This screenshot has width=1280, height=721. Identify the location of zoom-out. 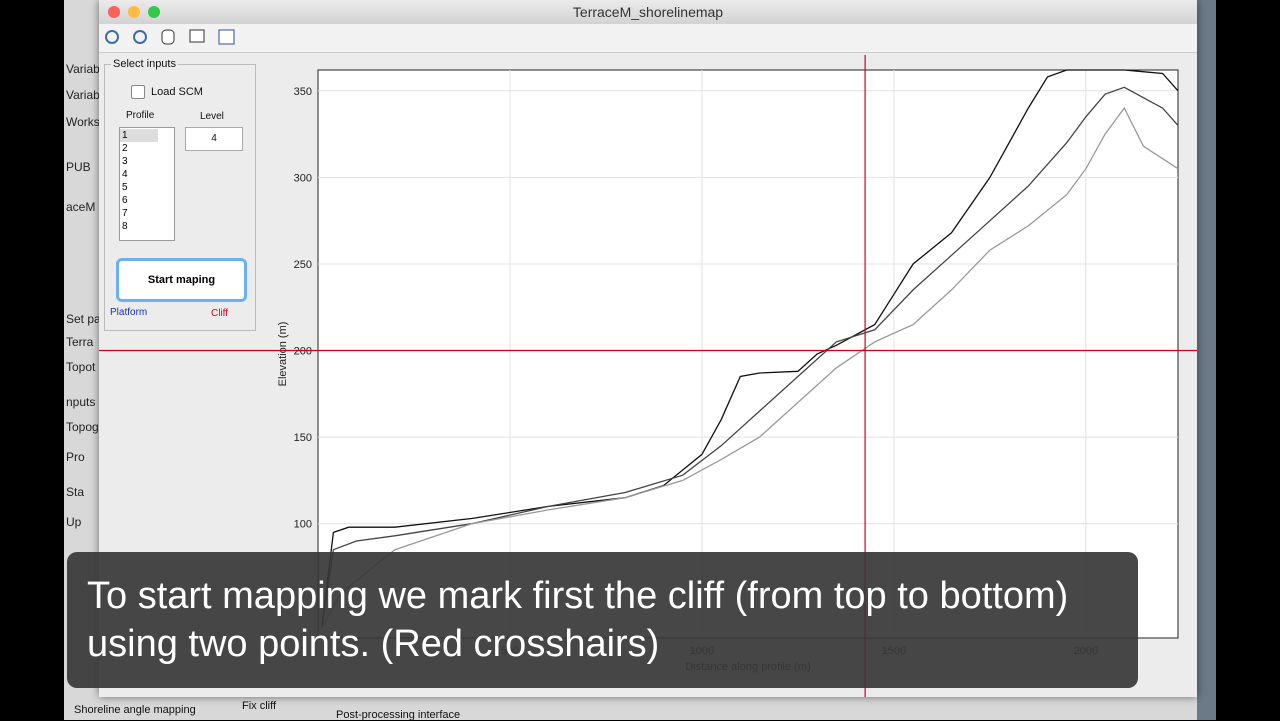
(140, 37).